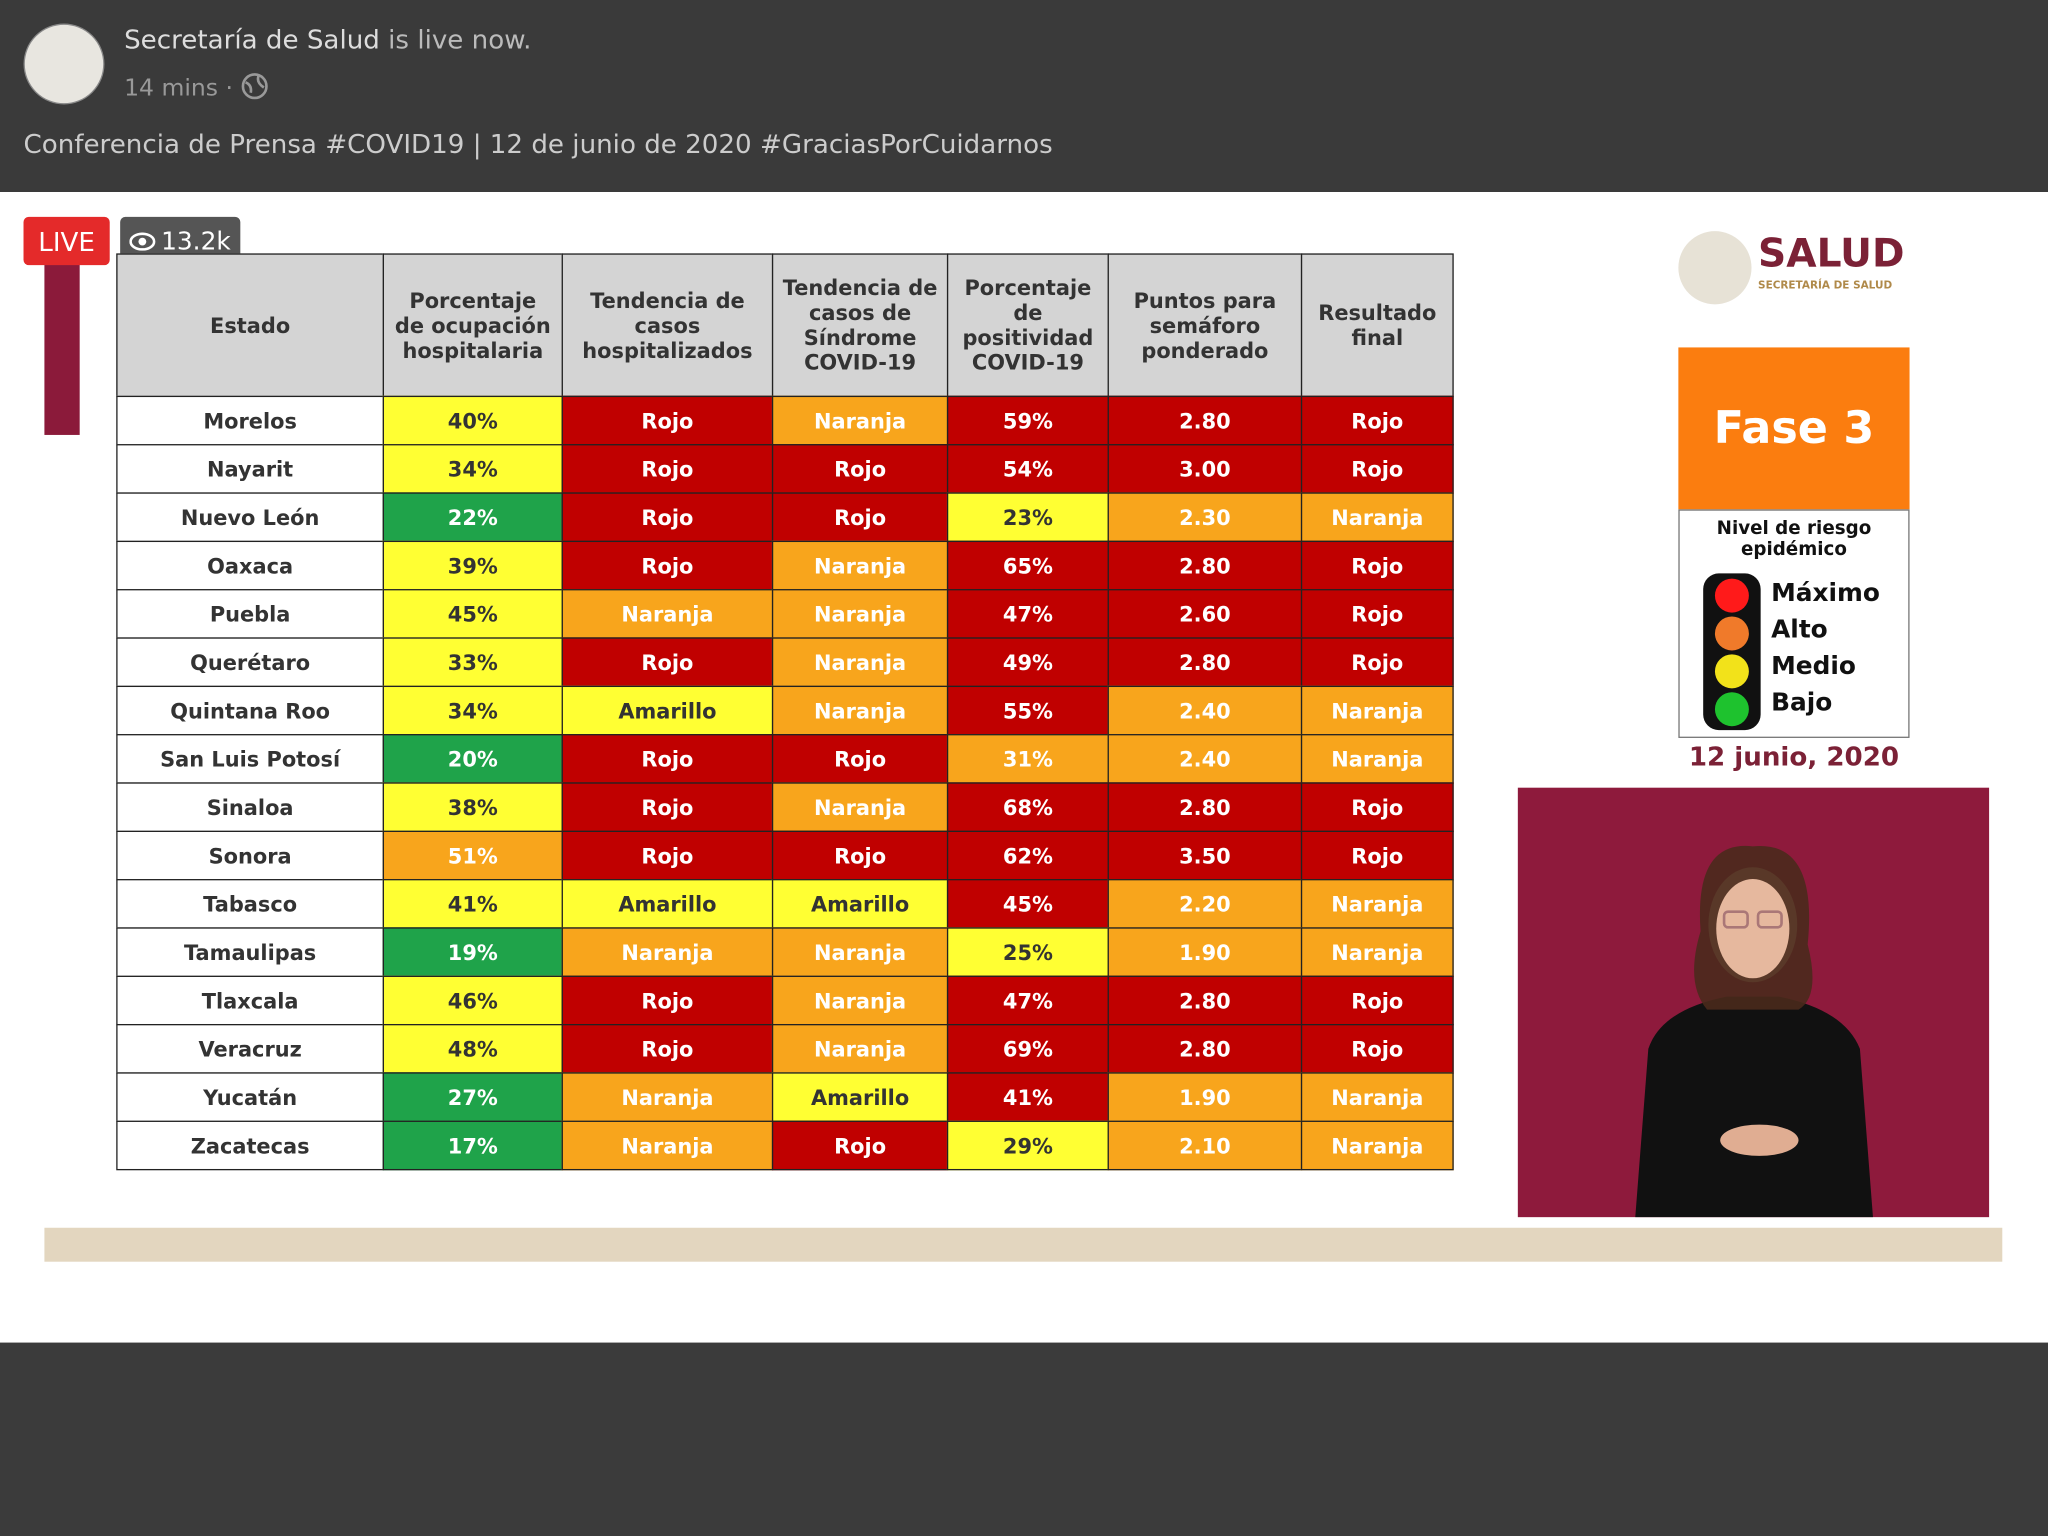 The width and height of the screenshot is (2048, 1536). Describe the element at coordinates (472, 565) in the screenshot. I see `value-cell: 39%` at that location.